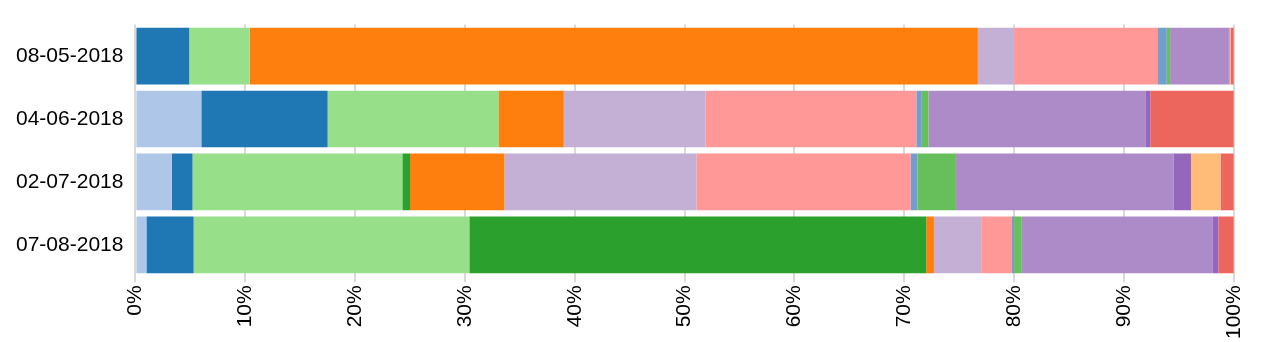 This screenshot has width=1262, height=342. Describe the element at coordinates (70, 54) in the screenshot. I see `y-tick-label: 08-05-2018` at that location.